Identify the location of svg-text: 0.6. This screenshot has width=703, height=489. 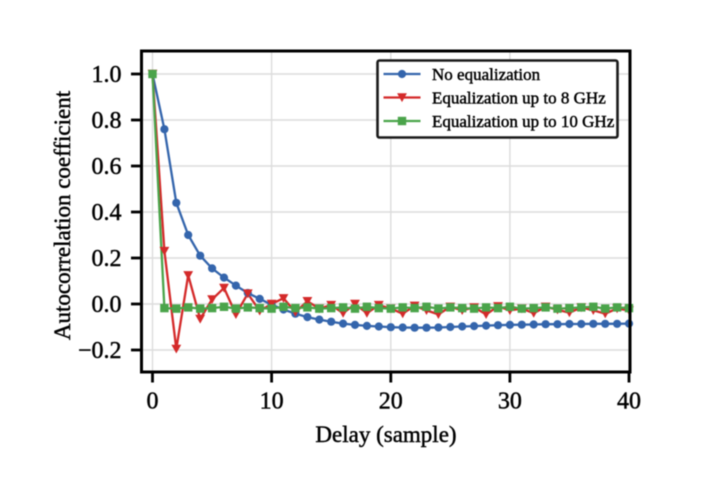
(107, 167).